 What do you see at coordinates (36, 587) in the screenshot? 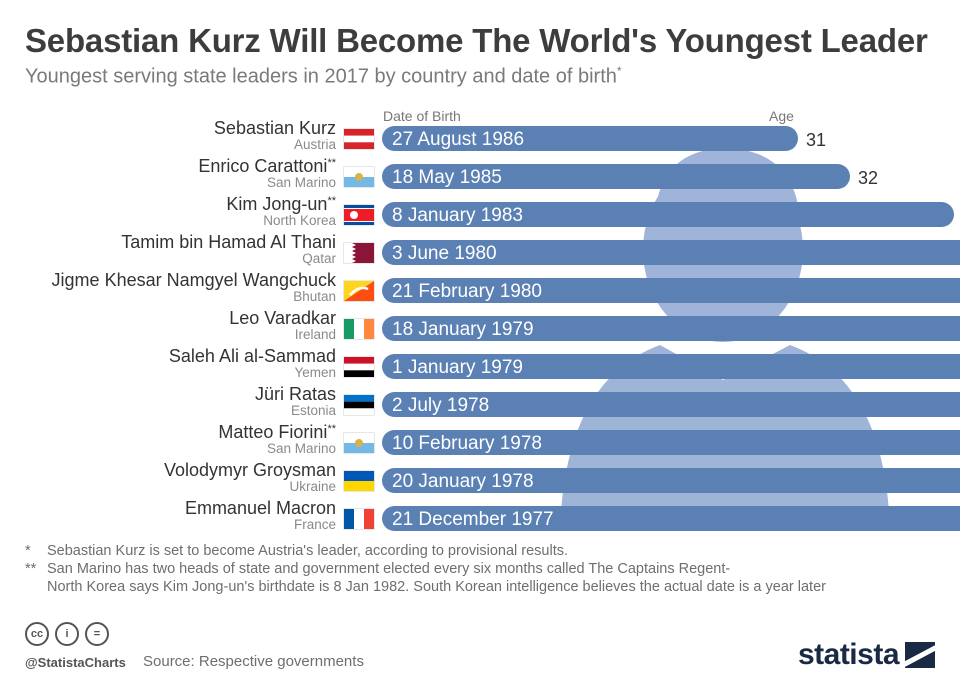
I see `footnote-mark` at bounding box center [36, 587].